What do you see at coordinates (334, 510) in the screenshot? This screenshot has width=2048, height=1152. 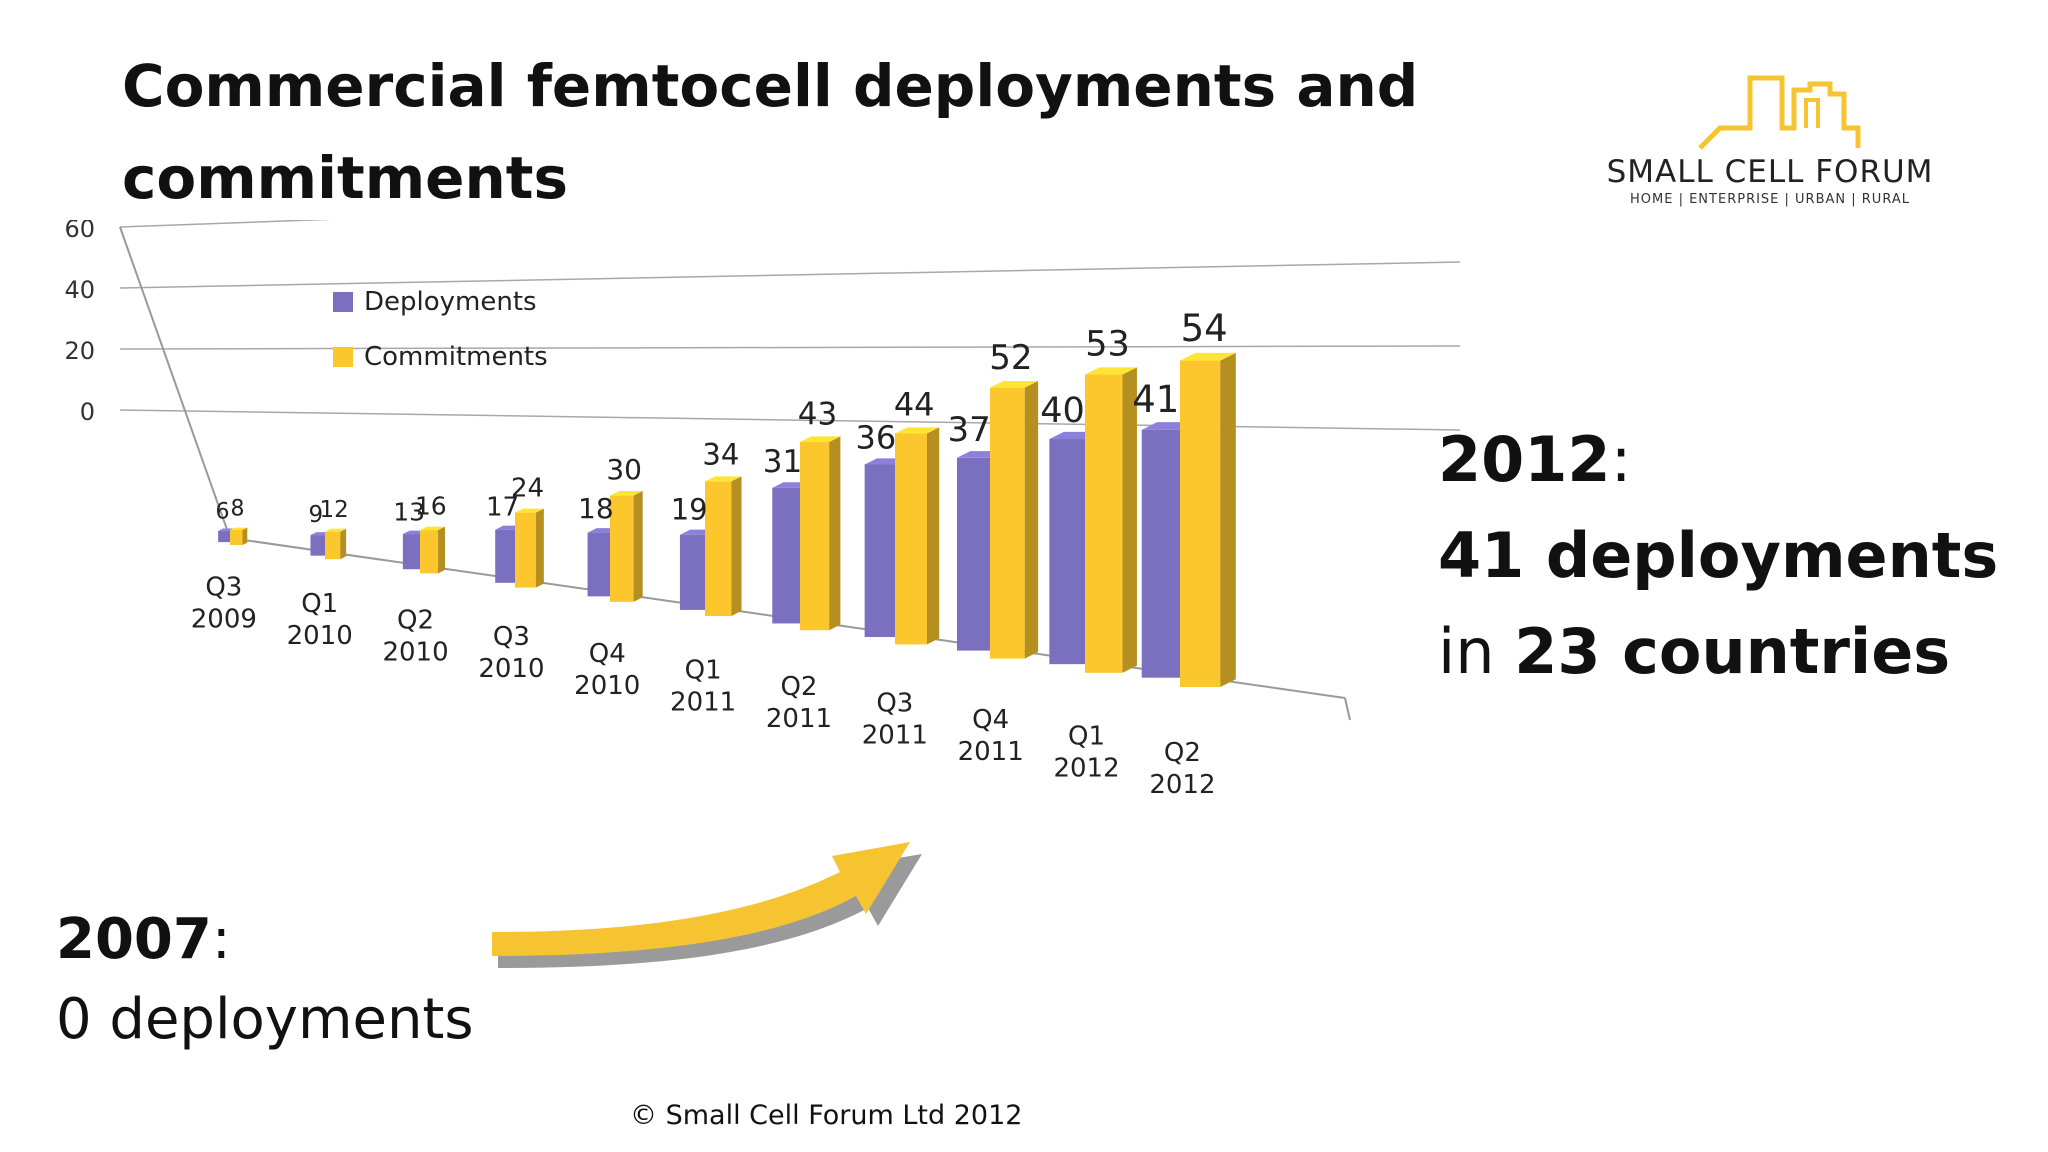 I see `commitments-data-label: 12` at bounding box center [334, 510].